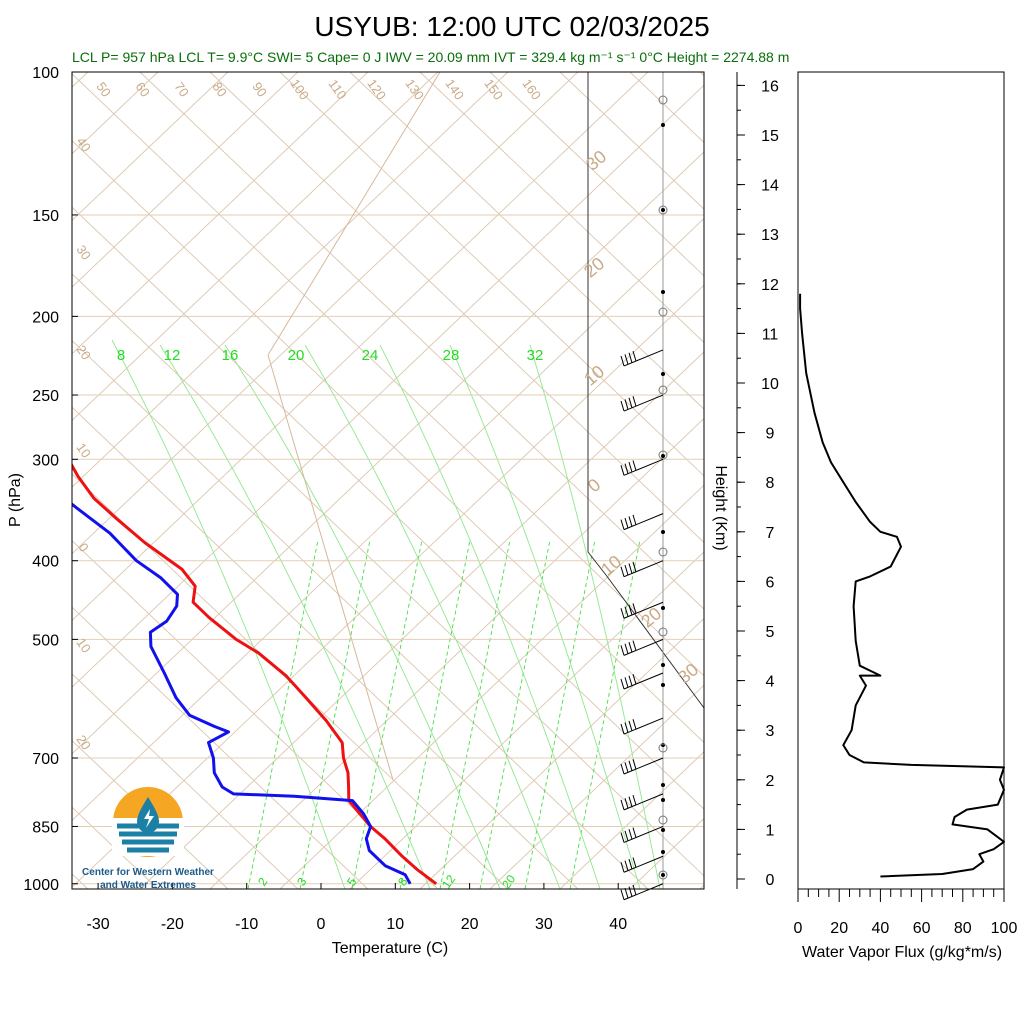  What do you see at coordinates (770, 483) in the screenshot?
I see `height-tick-label: 8` at bounding box center [770, 483].